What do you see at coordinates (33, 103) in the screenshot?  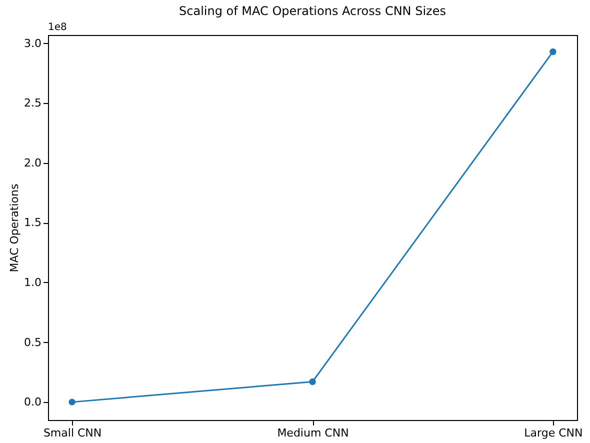 I see `y-tick-label: 2.5` at bounding box center [33, 103].